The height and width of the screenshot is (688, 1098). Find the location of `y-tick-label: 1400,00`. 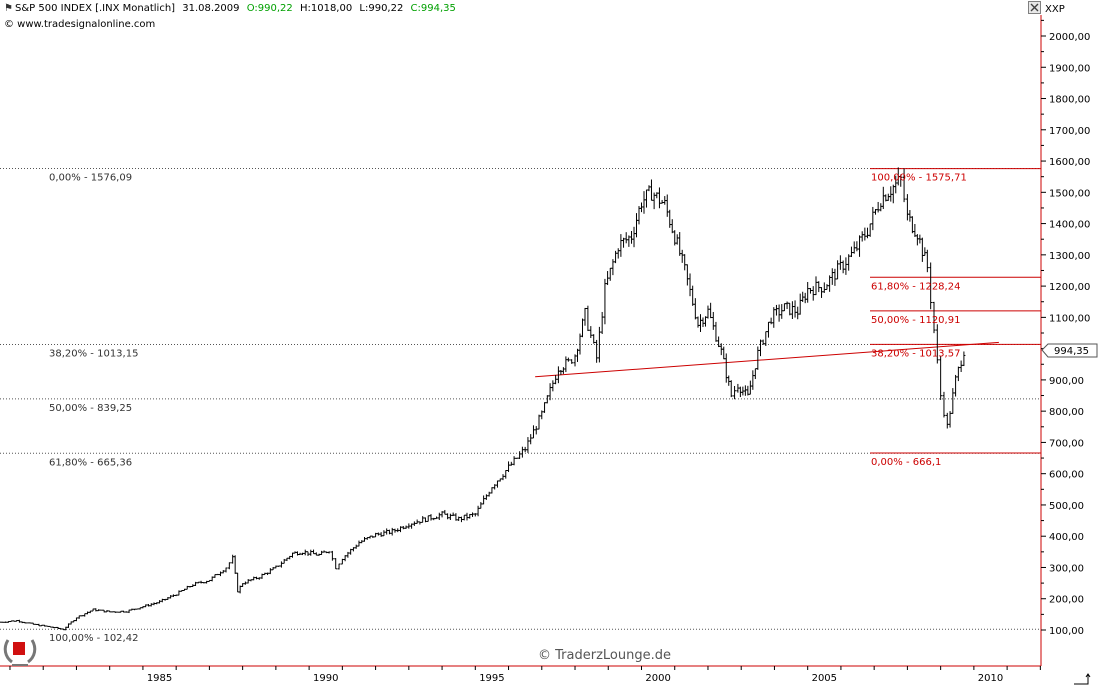

y-tick-label: 1400,00 is located at coordinates (1069, 225).